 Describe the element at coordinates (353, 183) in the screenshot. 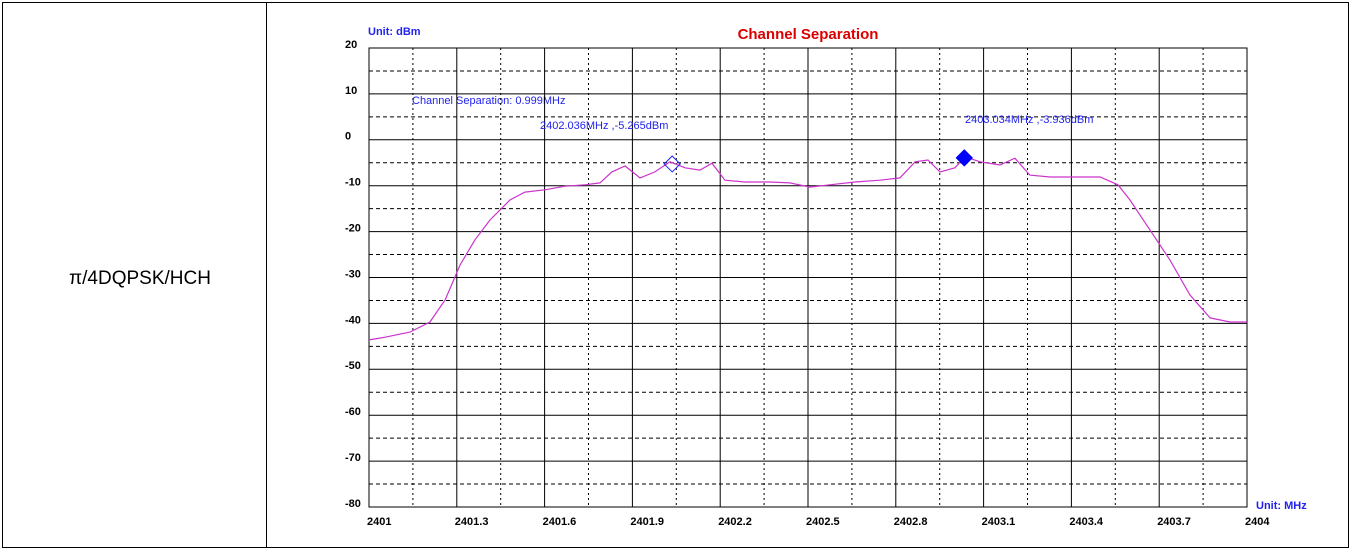

I see `y-tick-label: -10` at that location.